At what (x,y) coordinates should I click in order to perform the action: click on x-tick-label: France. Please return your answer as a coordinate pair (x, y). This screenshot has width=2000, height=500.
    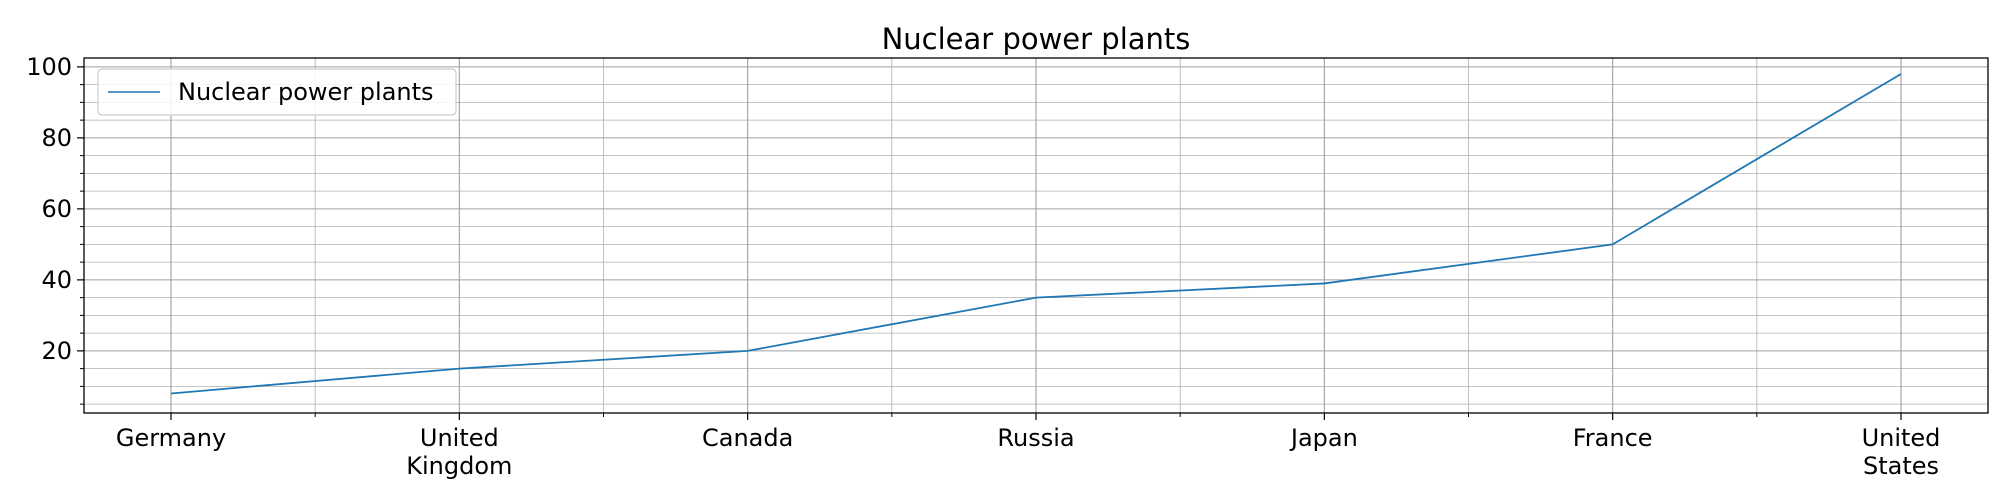
    Looking at the image, I should click on (1613, 438).